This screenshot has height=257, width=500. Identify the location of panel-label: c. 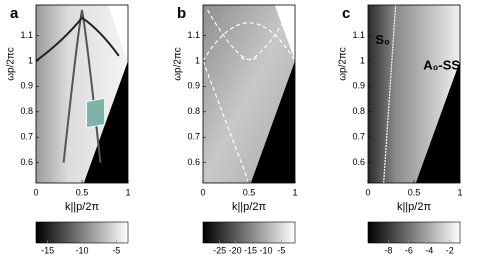
(346, 13).